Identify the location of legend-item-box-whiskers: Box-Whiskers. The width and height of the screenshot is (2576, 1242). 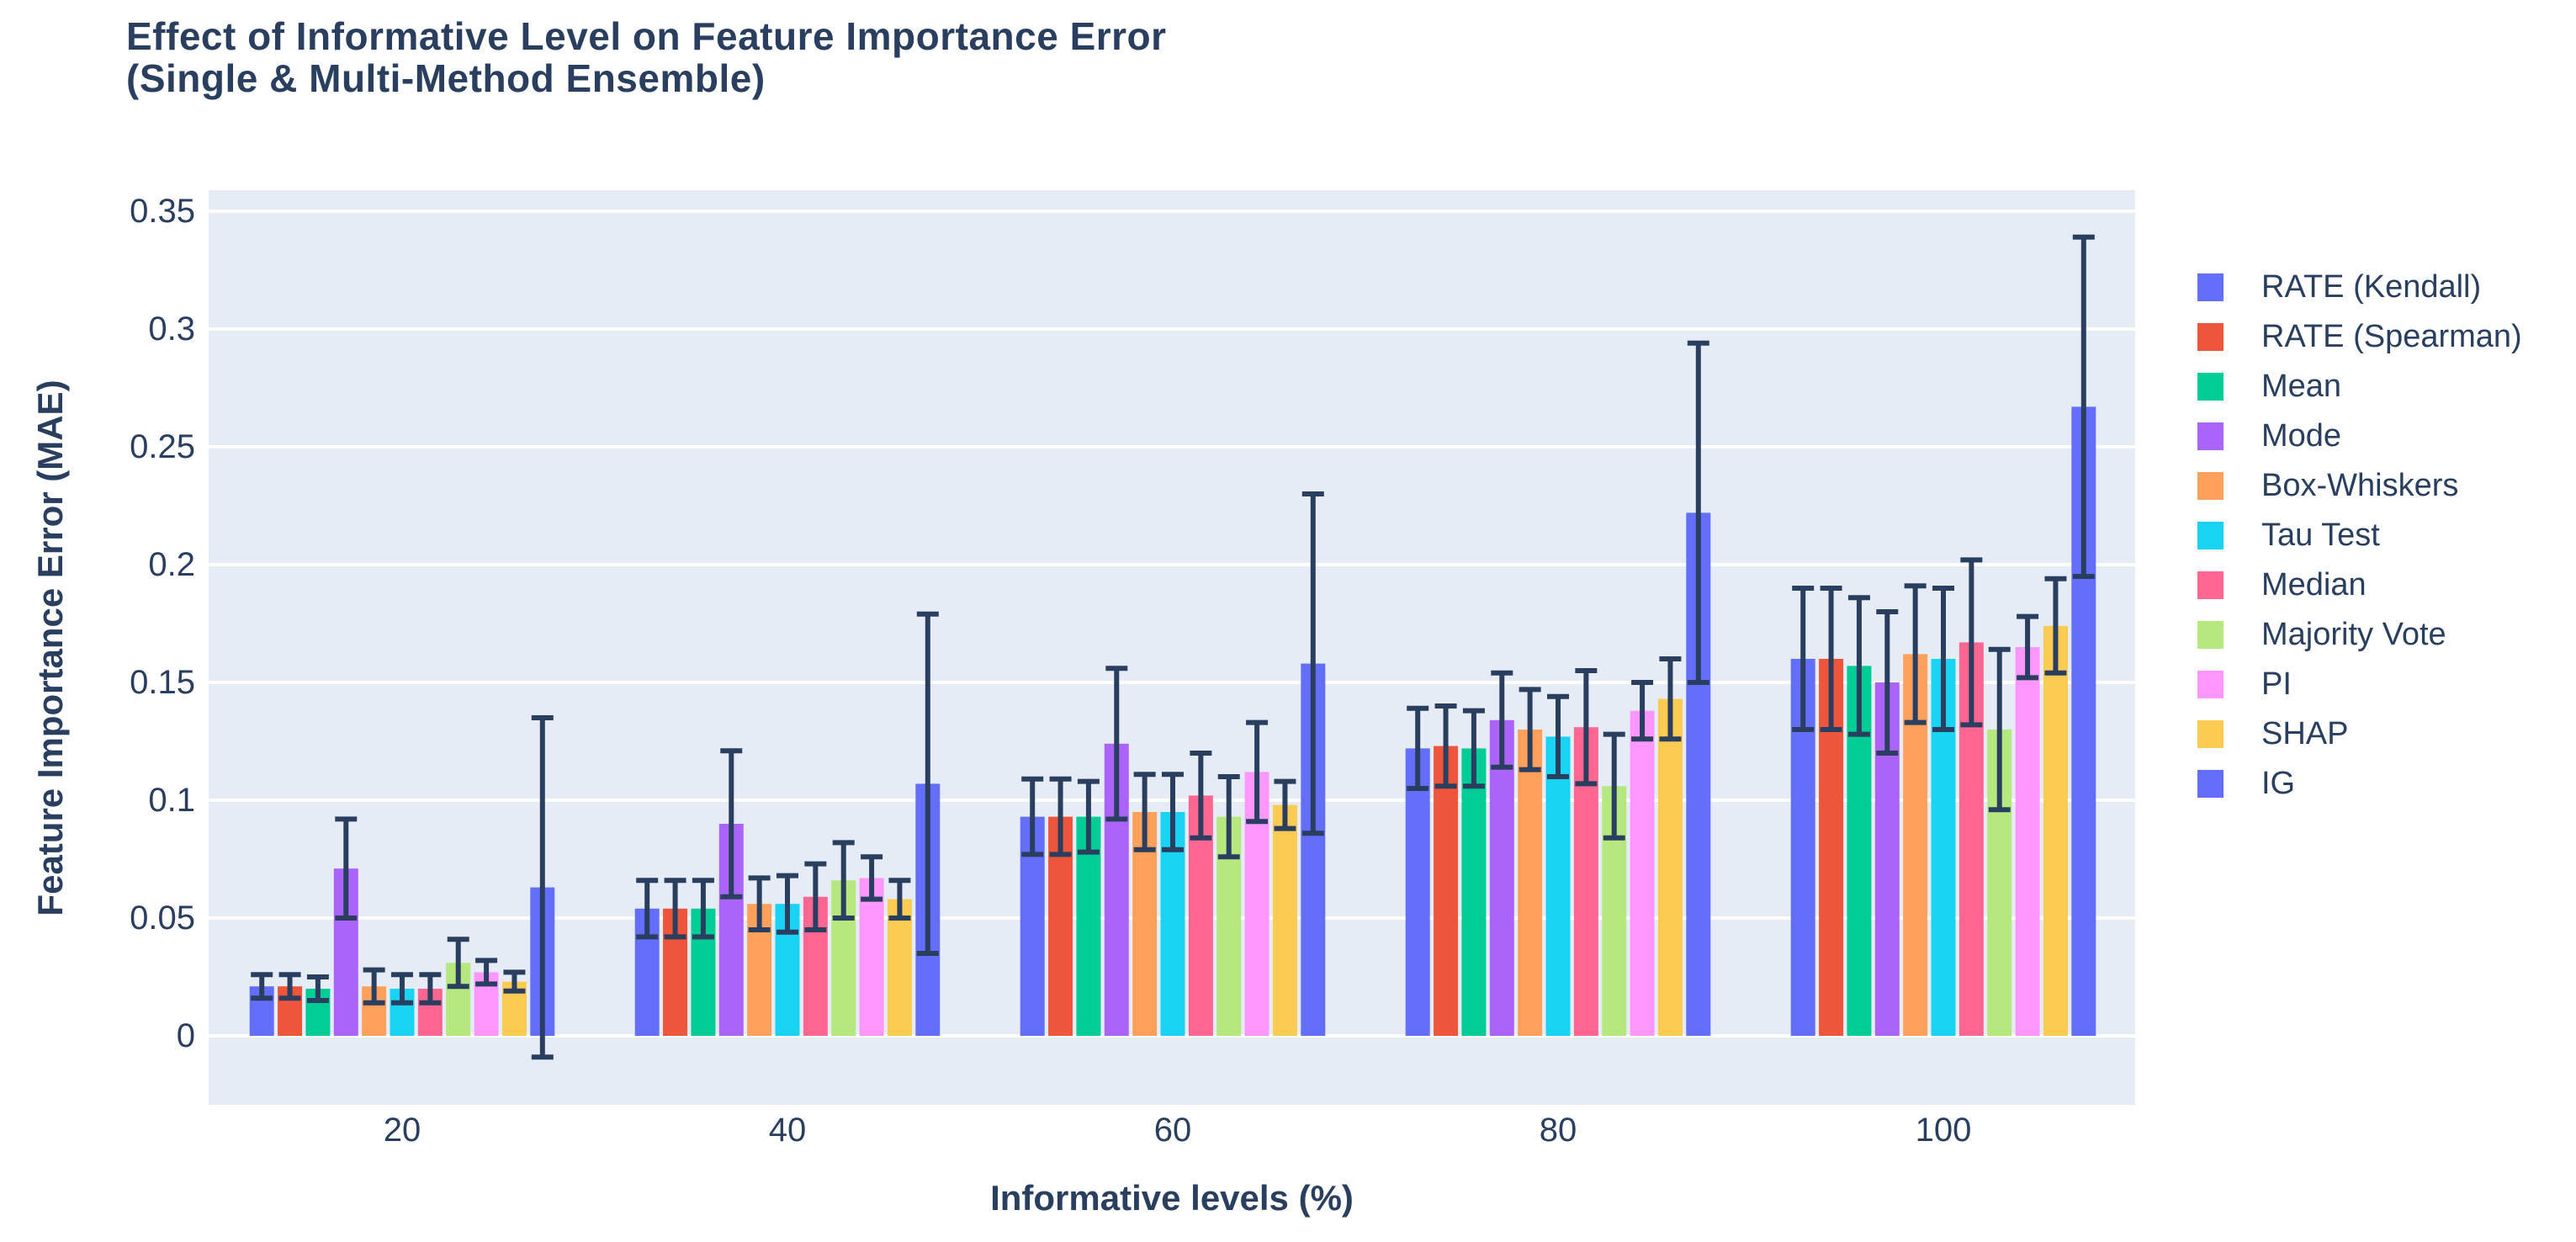
(2359, 486).